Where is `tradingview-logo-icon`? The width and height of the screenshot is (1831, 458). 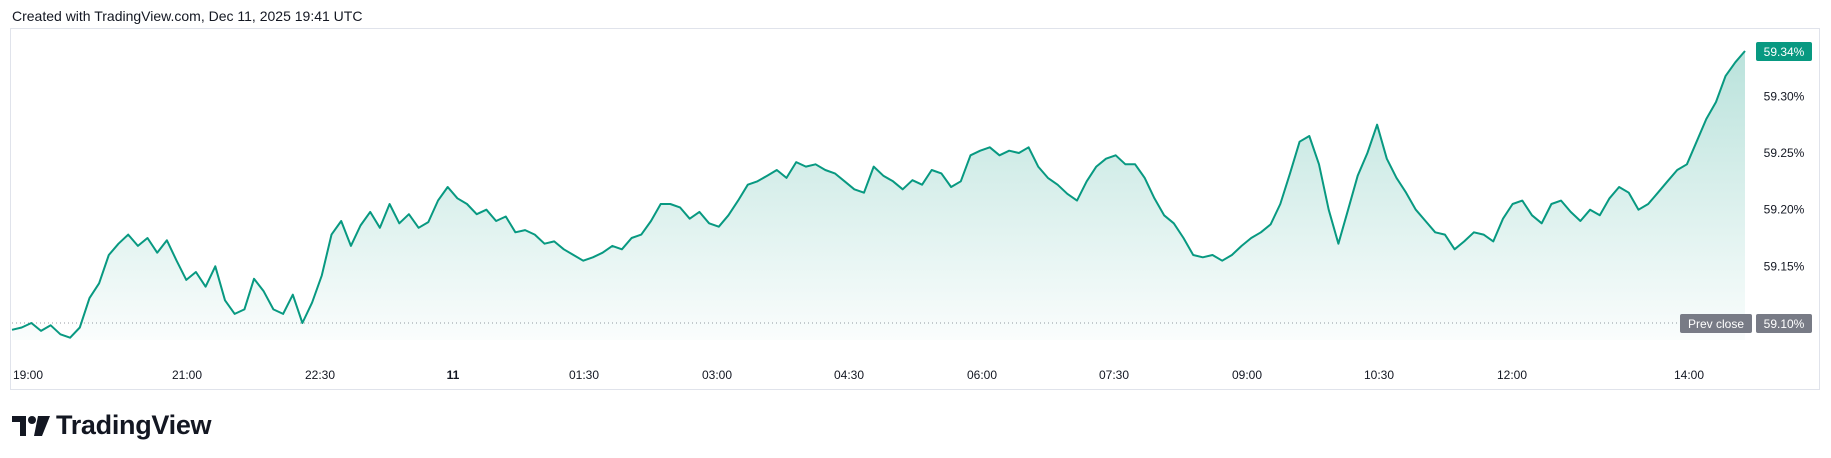 tradingview-logo-icon is located at coordinates (31, 425).